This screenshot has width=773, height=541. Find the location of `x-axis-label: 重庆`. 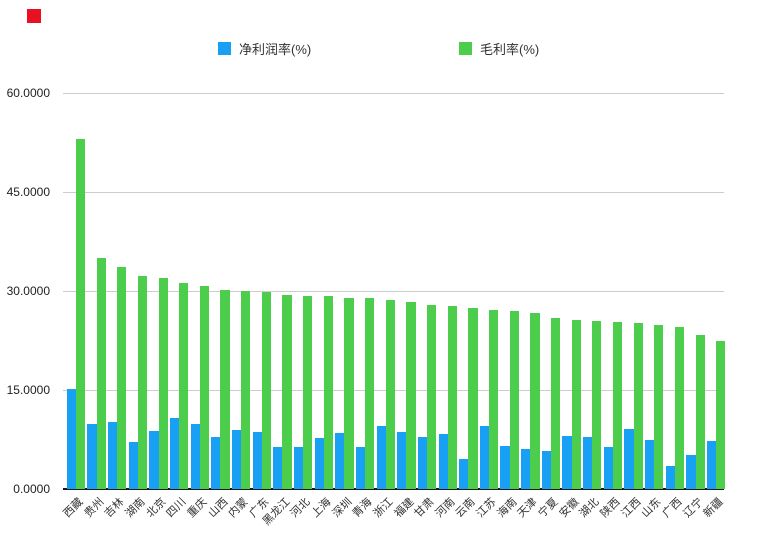

x-axis-label: 重庆 is located at coordinates (197, 508).